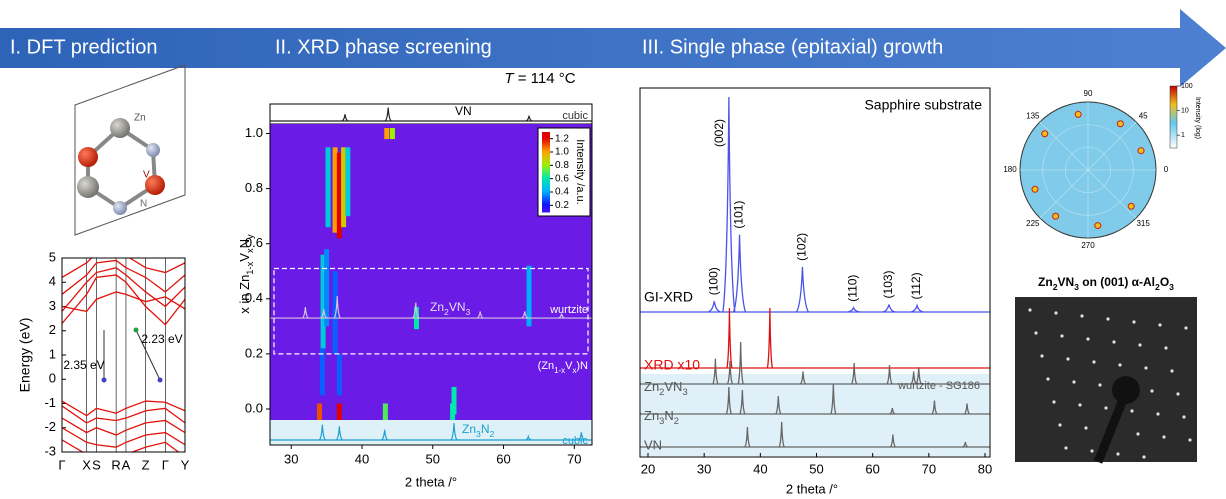  What do you see at coordinates (562, 178) in the screenshot?
I see `colorbar-tick-label: 0.6` at bounding box center [562, 178].